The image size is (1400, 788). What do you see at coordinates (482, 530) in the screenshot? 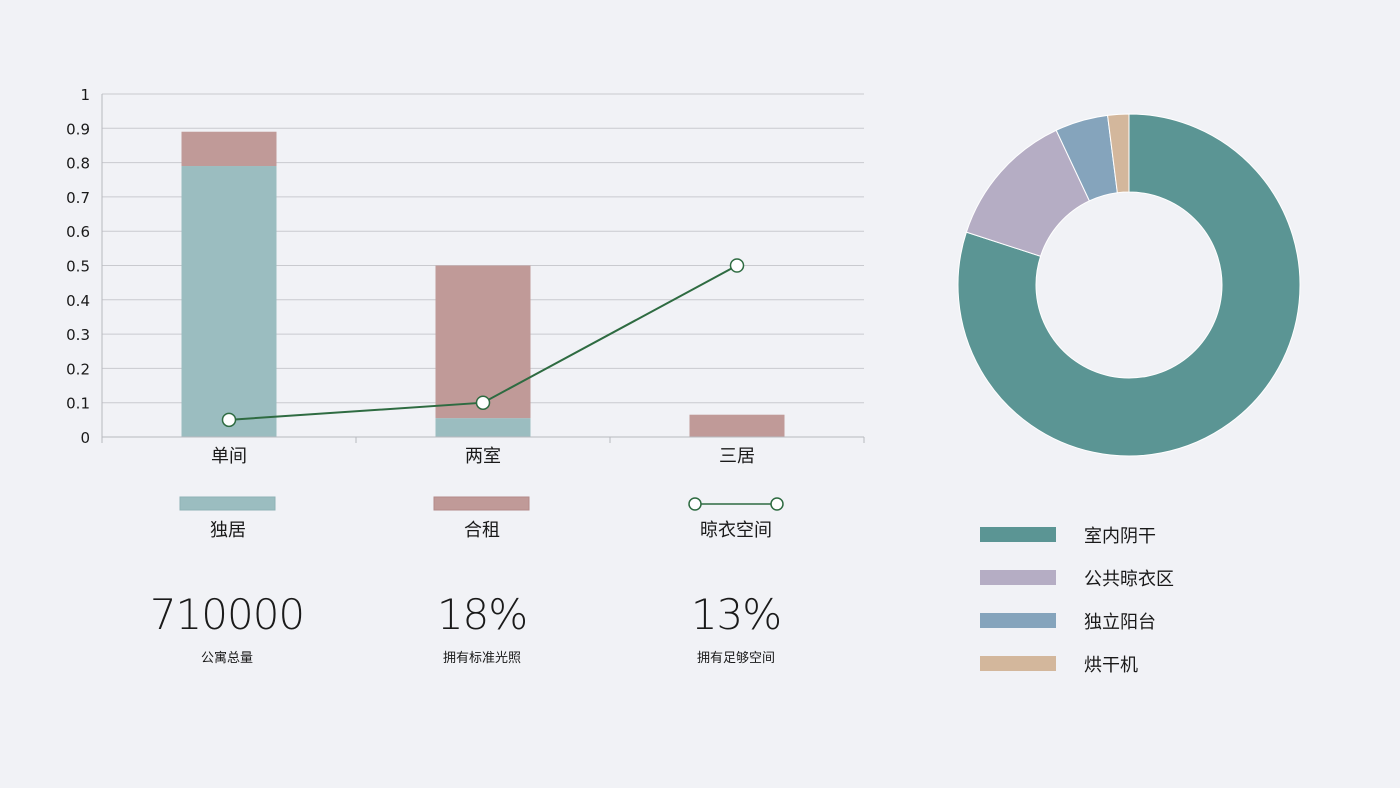
I see `legend-label: 合租` at bounding box center [482, 530].